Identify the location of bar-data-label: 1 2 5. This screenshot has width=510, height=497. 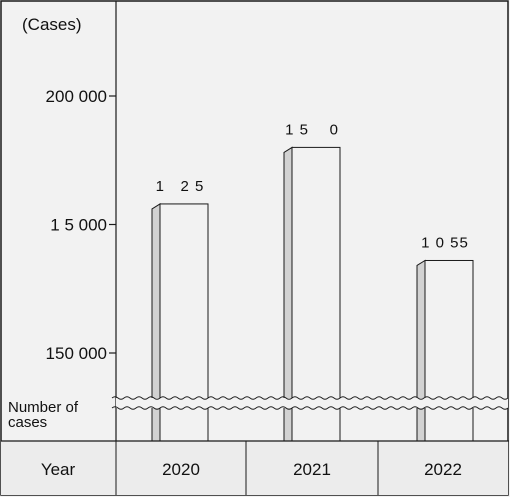
(180, 186).